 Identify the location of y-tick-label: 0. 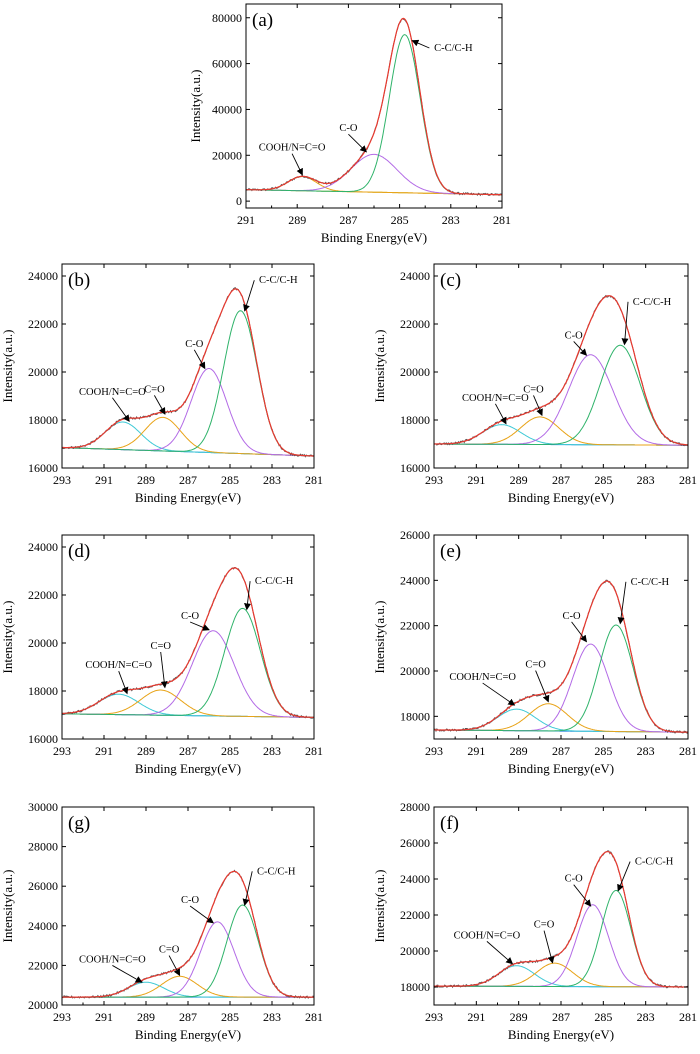
(239, 201).